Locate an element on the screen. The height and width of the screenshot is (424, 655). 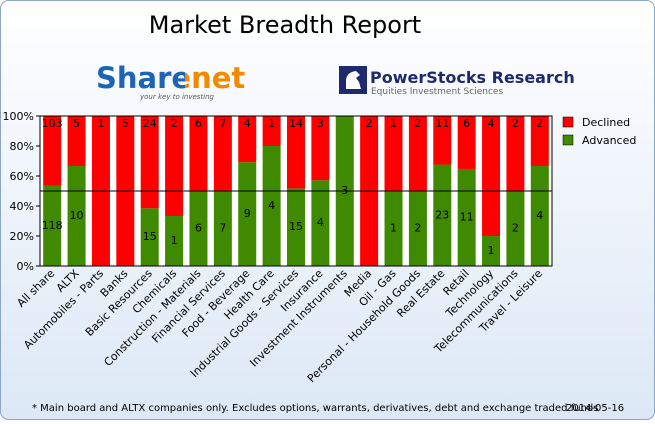
data-label: 118 is located at coordinates (52, 225).